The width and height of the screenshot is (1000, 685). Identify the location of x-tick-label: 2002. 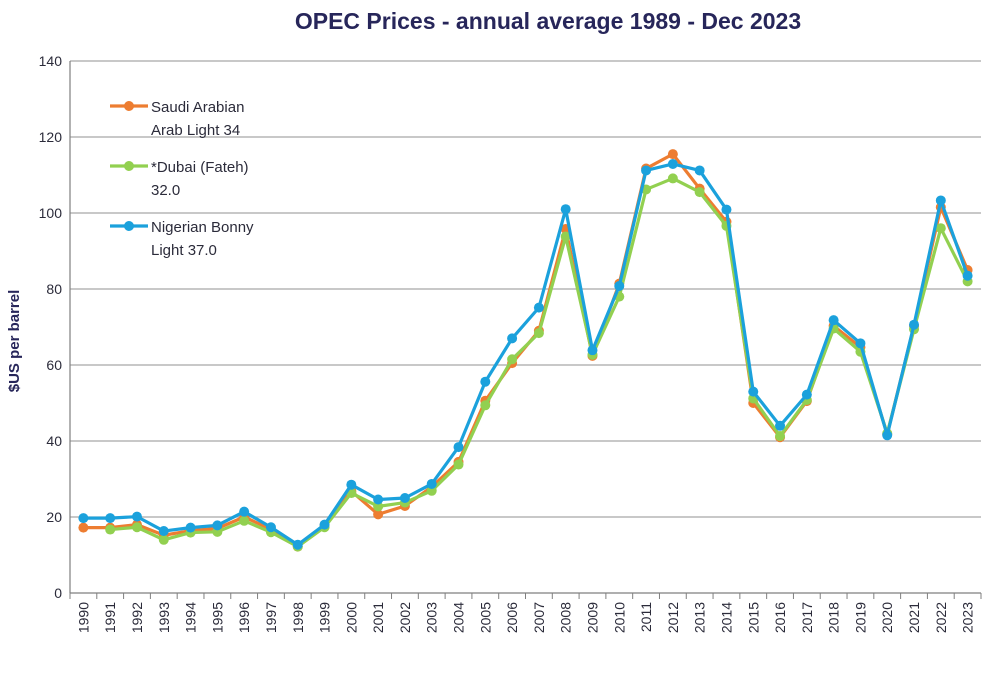
(405, 617).